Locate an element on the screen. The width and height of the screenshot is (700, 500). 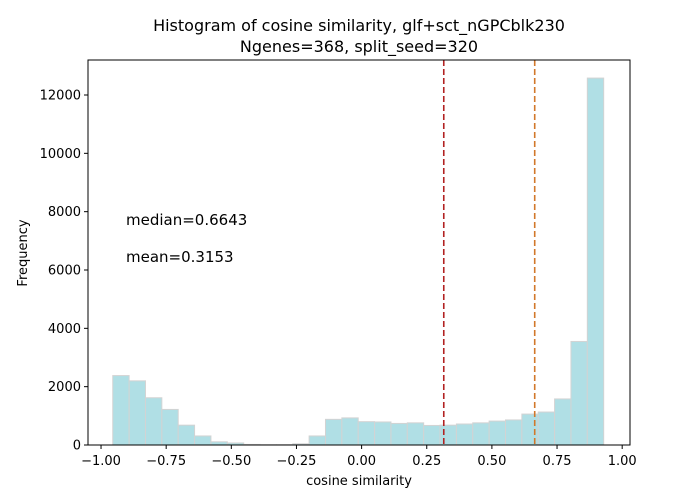
mean-annotation: mean=0.3153 is located at coordinates (180, 257).